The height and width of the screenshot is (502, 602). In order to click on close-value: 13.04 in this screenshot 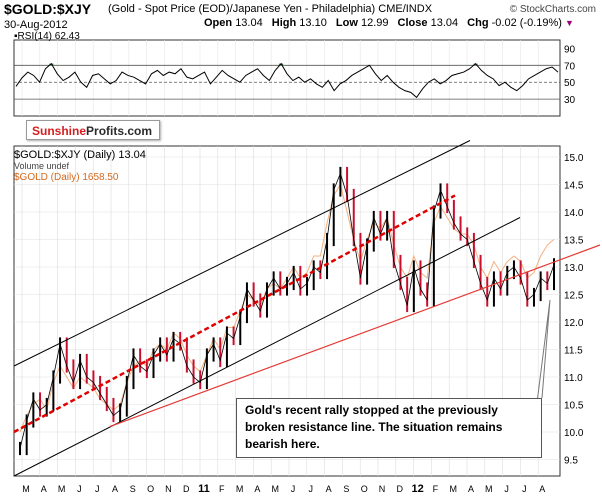, I will do `click(444, 23)`.